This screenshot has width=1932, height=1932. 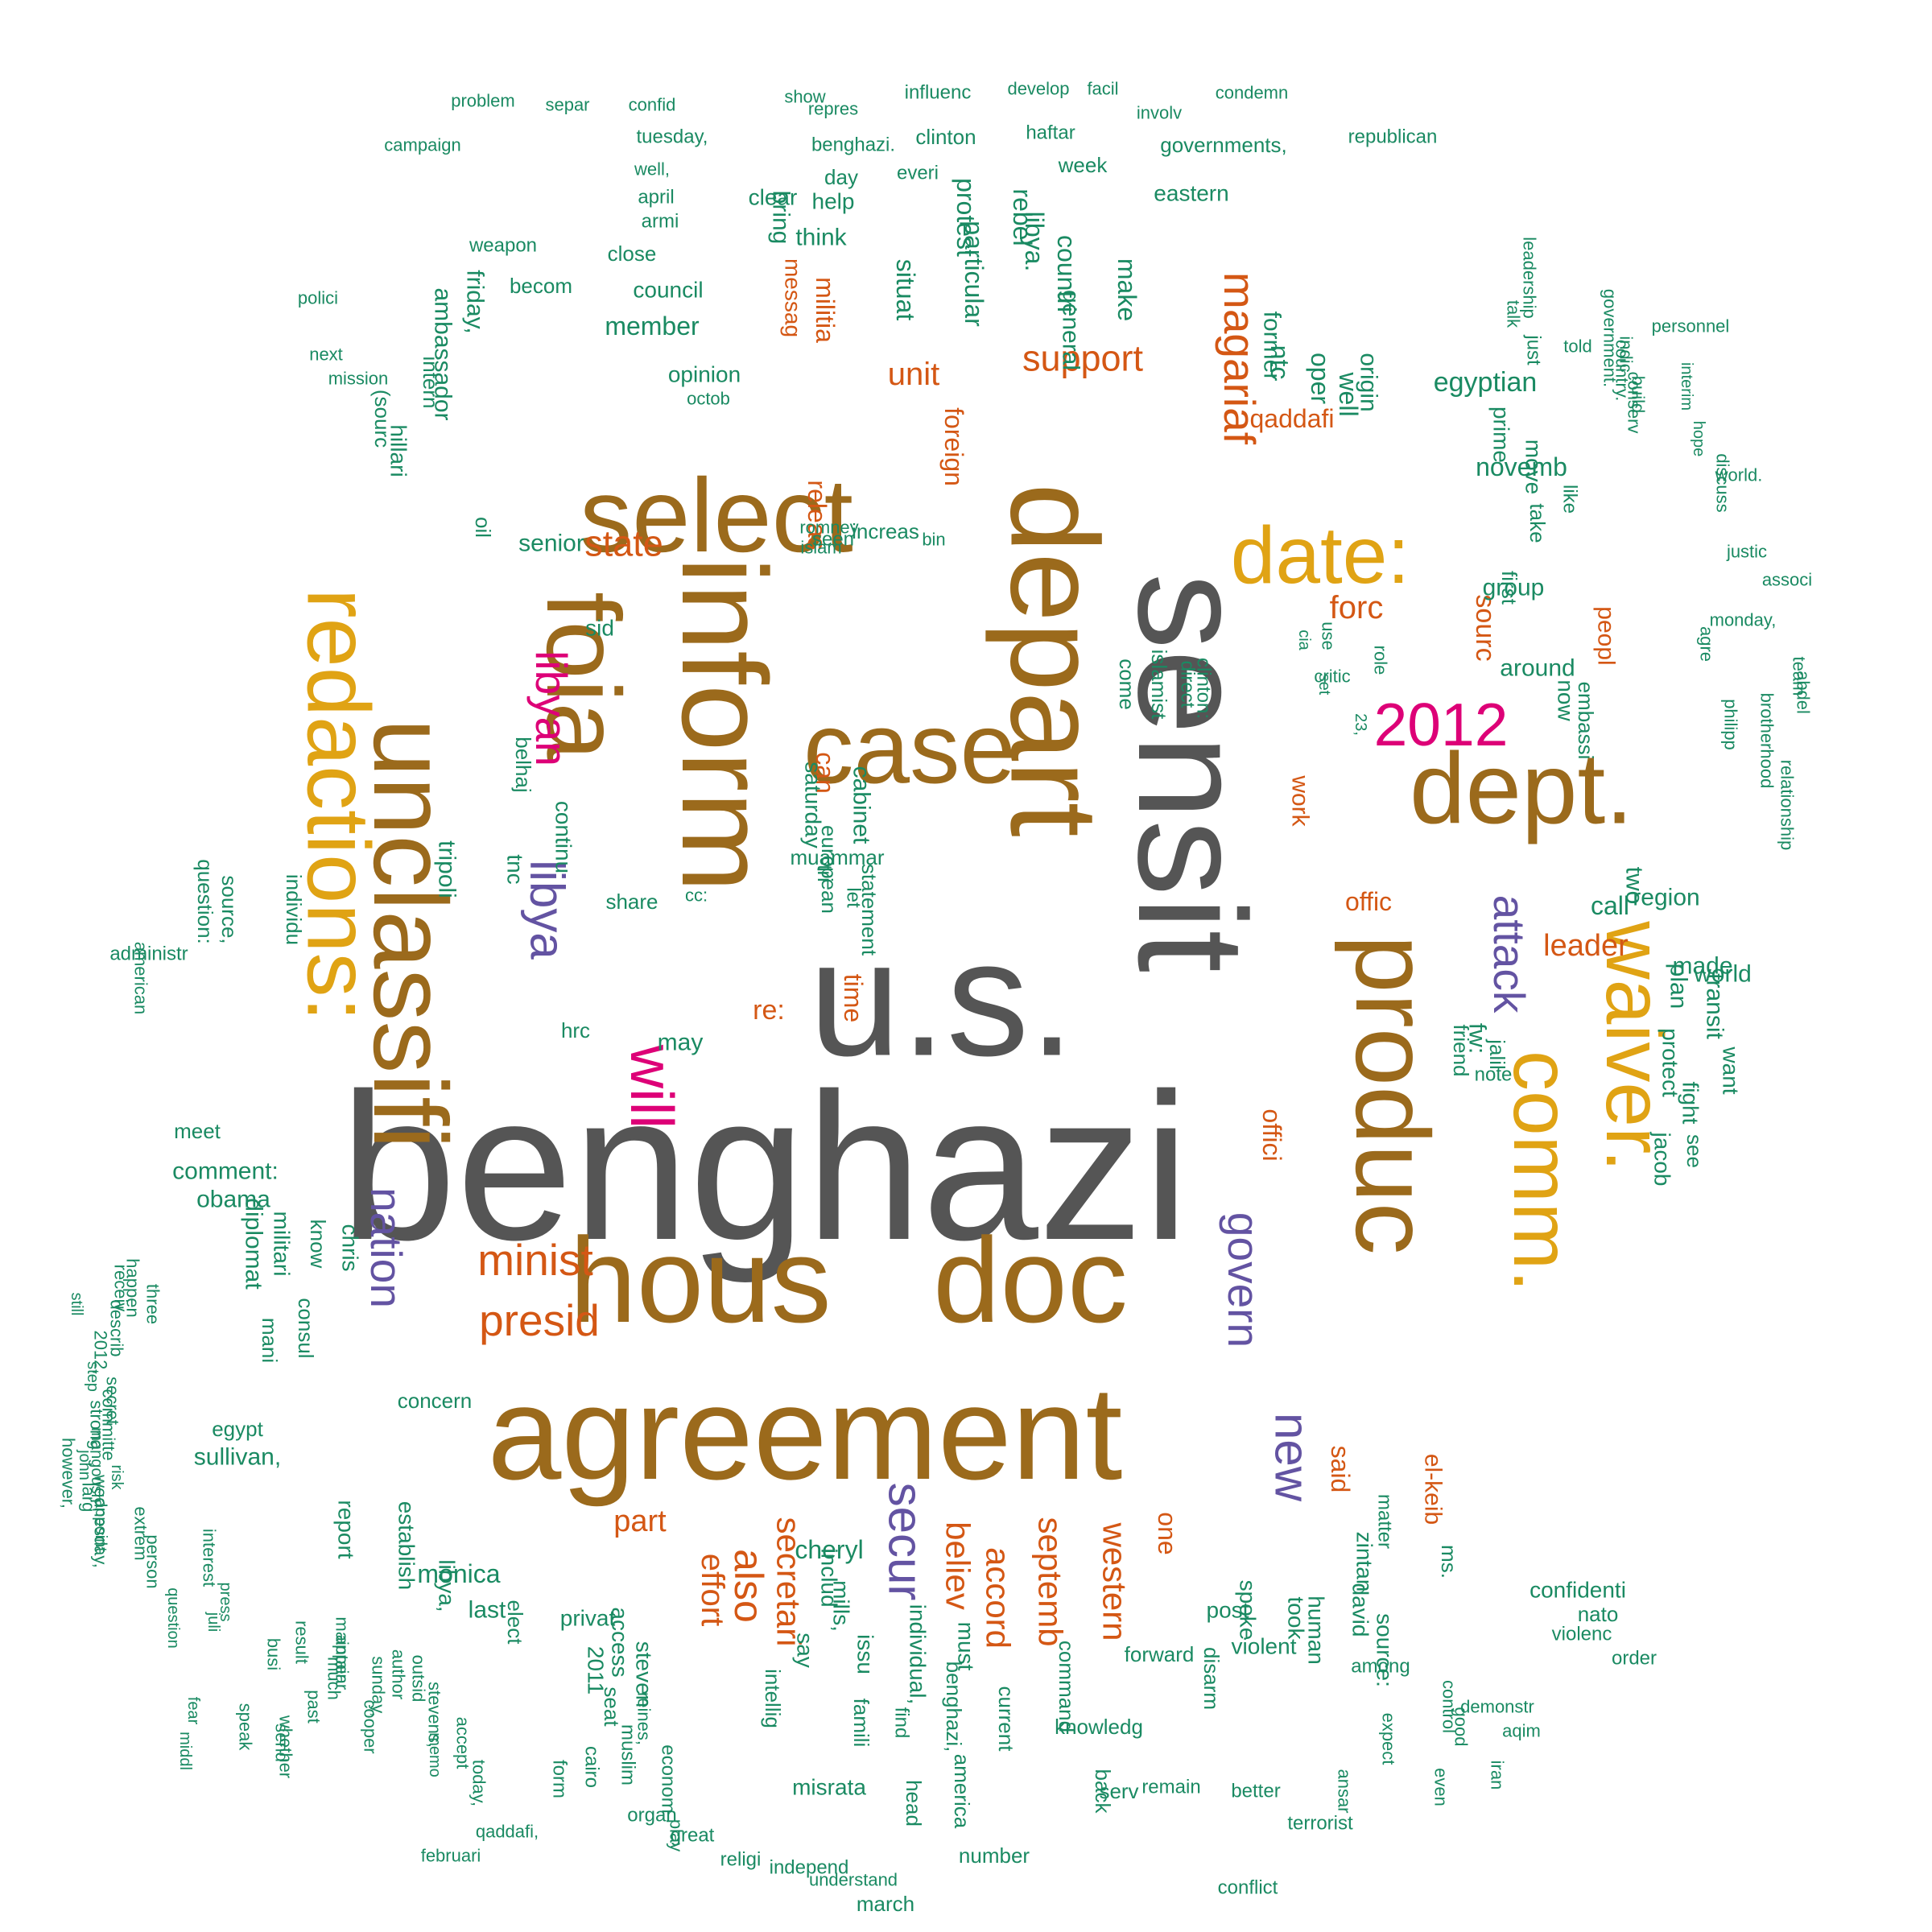 What do you see at coordinates (541, 286) in the screenshot?
I see `word-88: becom` at bounding box center [541, 286].